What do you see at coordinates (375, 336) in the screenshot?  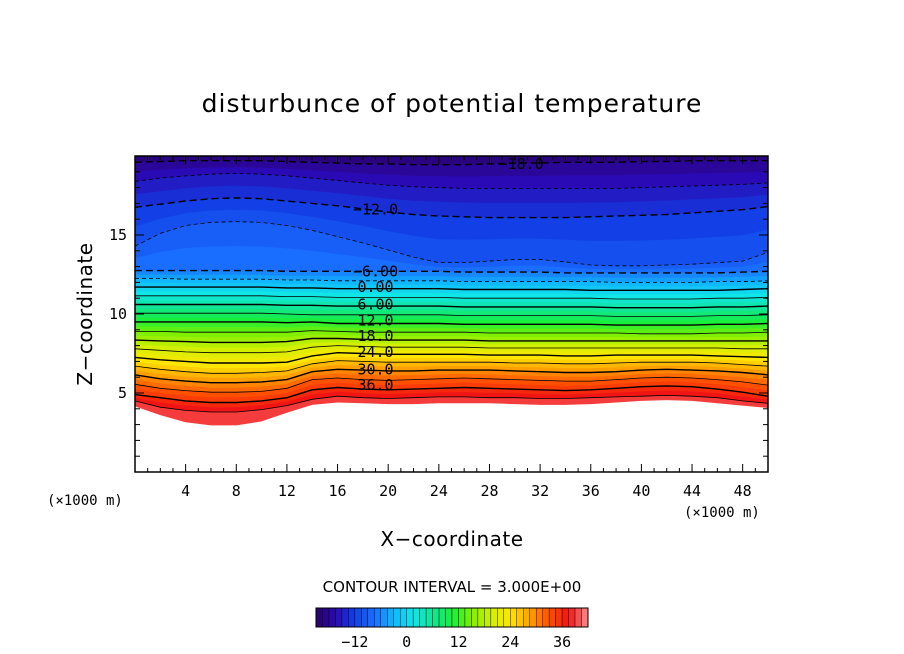 I see `contour-label: 18.0` at bounding box center [375, 336].